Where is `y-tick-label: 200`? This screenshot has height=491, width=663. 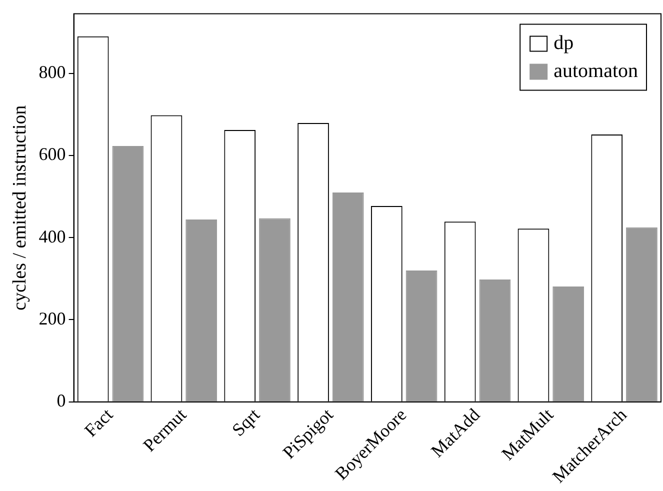
y-tick-label: 200 is located at coordinates (52, 318).